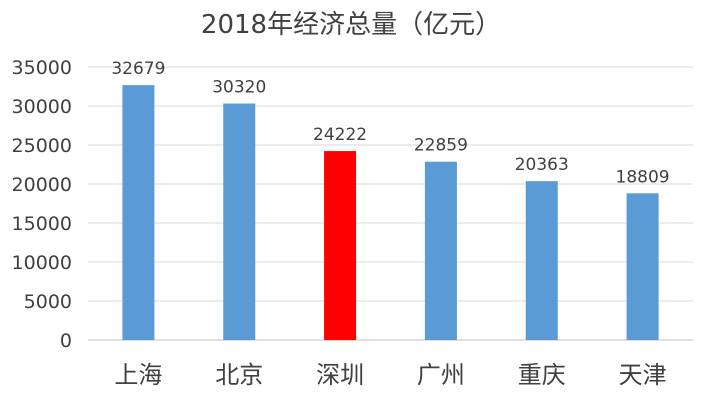 Image resolution: width=702 pixels, height=400 pixels. What do you see at coordinates (340, 135) in the screenshot?
I see `data-label-2: 24222` at bounding box center [340, 135].